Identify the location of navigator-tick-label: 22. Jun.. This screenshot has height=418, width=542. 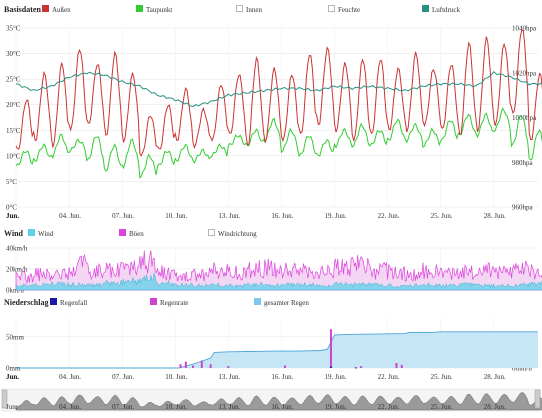
(389, 407).